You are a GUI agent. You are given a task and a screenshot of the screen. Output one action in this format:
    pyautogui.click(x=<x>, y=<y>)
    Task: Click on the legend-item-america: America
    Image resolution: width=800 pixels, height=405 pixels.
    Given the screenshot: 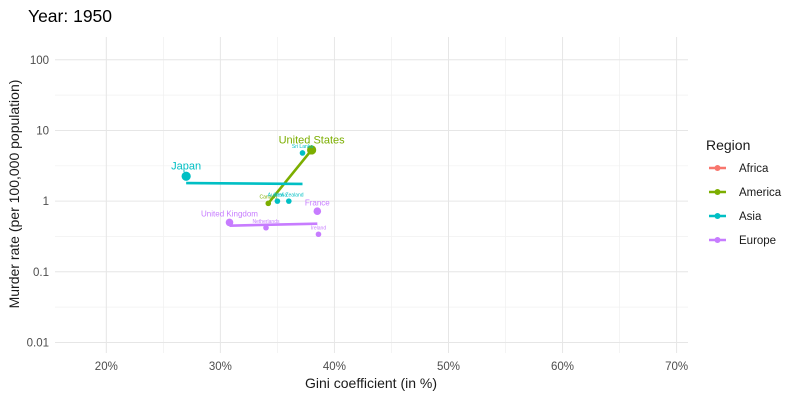 What is the action you would take?
    pyautogui.click(x=745, y=193)
    